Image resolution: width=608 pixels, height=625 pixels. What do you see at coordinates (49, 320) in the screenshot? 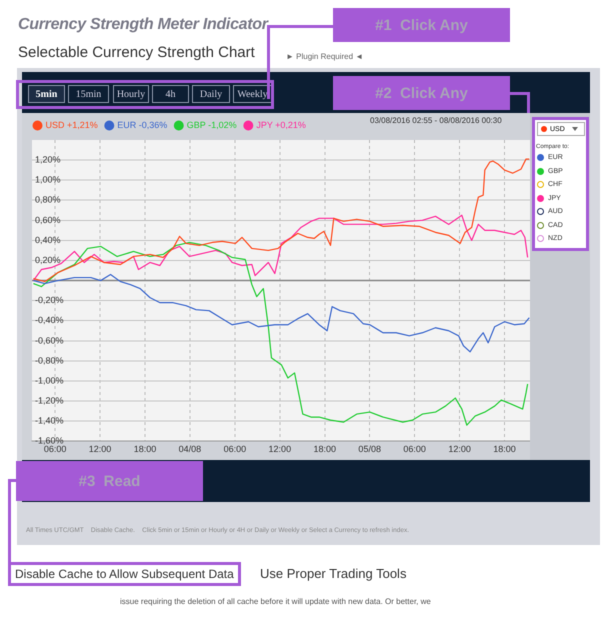
I see `y-tick-label: -0,40%` at bounding box center [49, 320].